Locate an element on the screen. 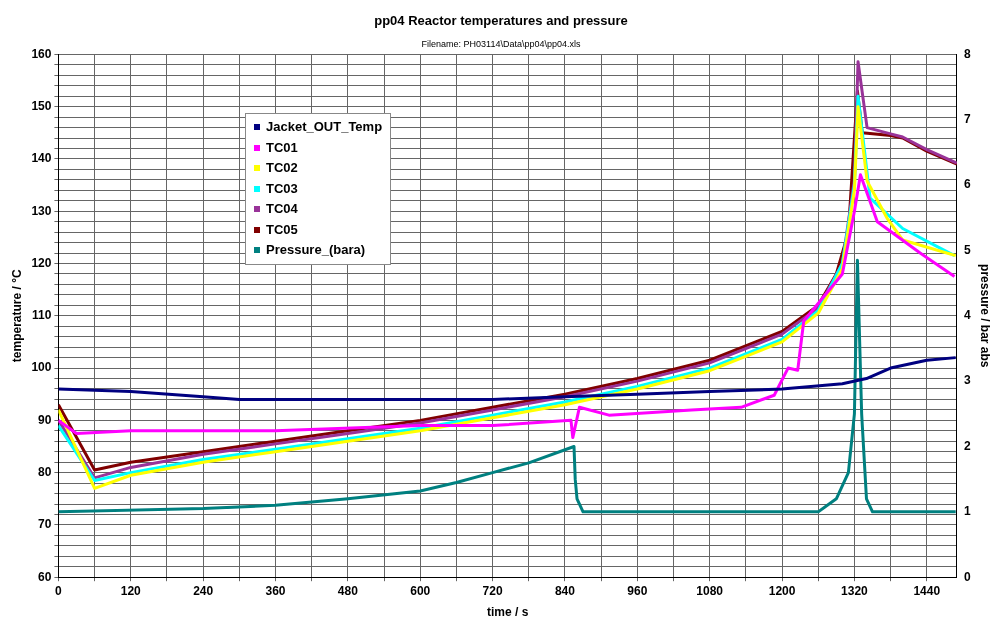 The width and height of the screenshot is (1004, 628). y2-tick-label: 7 is located at coordinates (967, 119).